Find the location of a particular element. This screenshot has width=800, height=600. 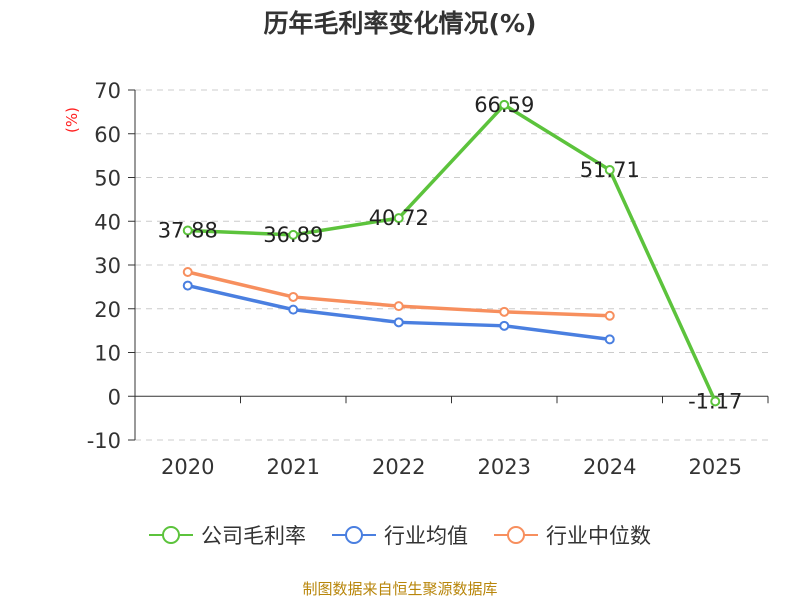

legend-item-industry-mean: 行业均值 is located at coordinates (400, 535).